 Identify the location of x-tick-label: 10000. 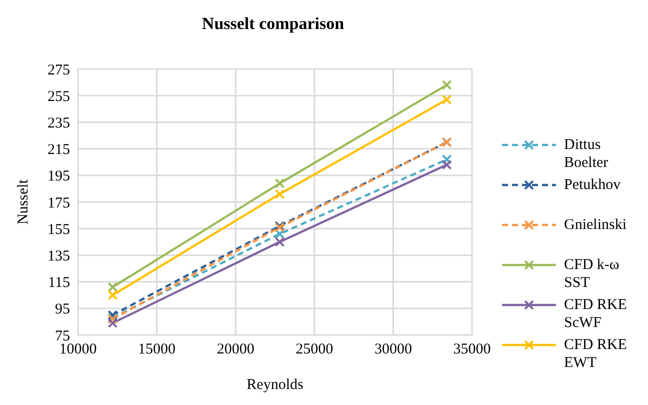
(78, 350).